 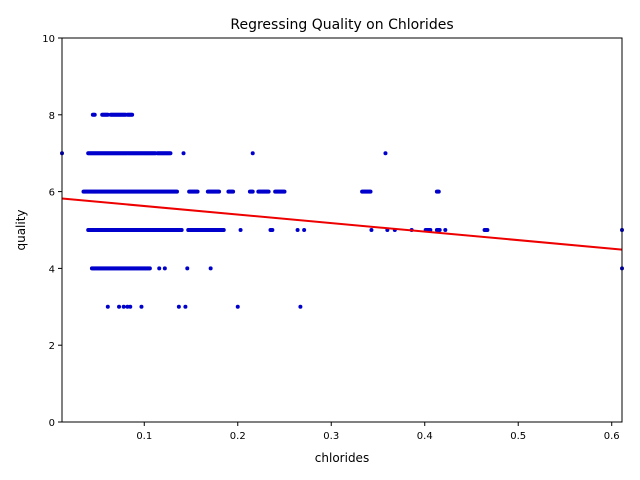 What do you see at coordinates (331, 436) in the screenshot?
I see `x-tick-label: 0.3` at bounding box center [331, 436].